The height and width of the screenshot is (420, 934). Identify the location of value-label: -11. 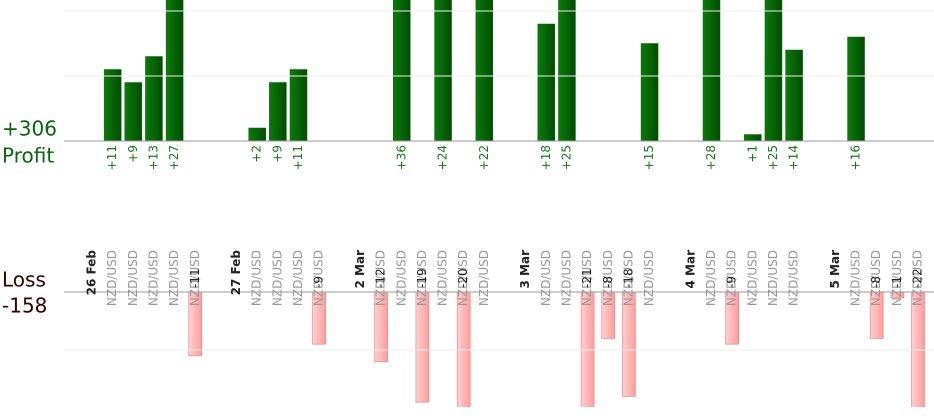
(195, 278).